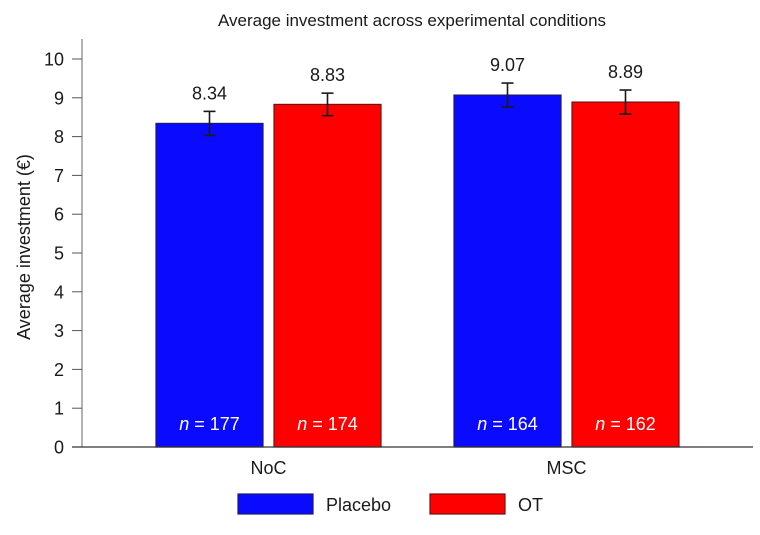 The width and height of the screenshot is (760, 535). I want to click on sample-size-label: n = 164, so click(507, 424).